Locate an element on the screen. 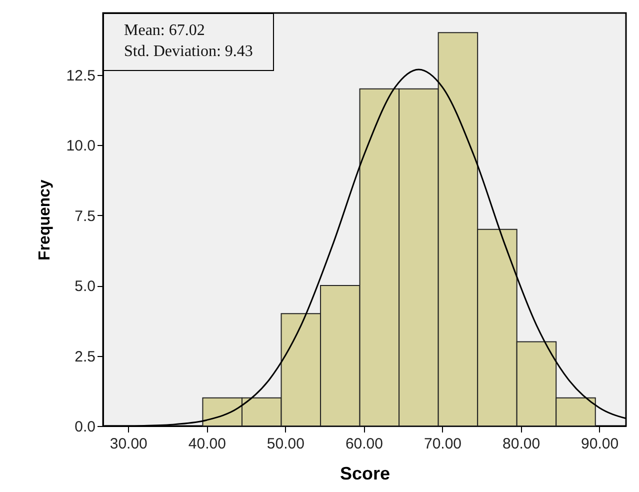 This screenshot has width=639, height=492. x-tick-label: 40.00 is located at coordinates (207, 444).